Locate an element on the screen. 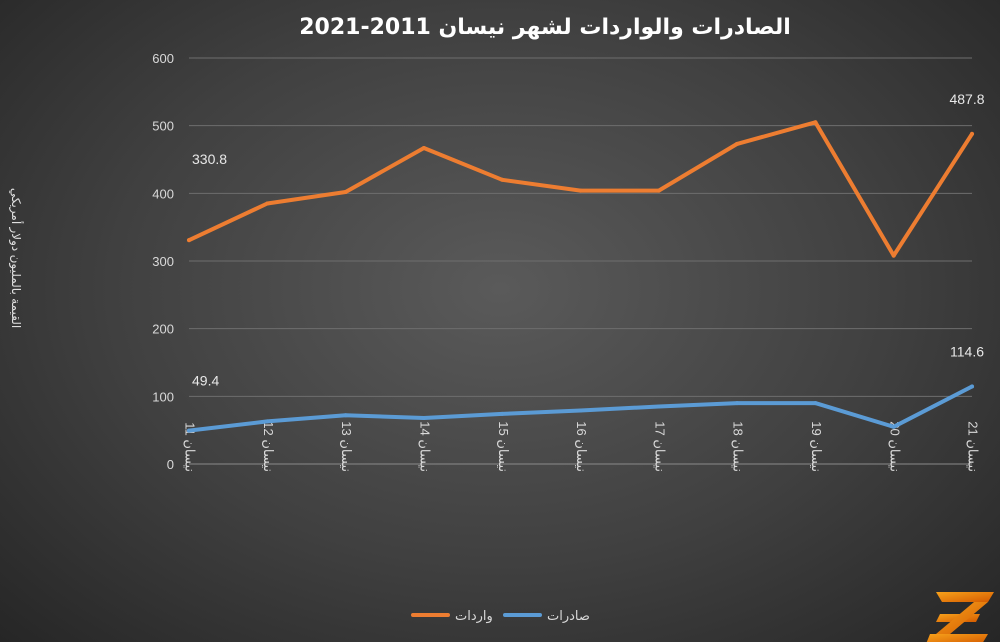 The height and width of the screenshot is (642, 1000). y-tick-label: 300 is located at coordinates (163, 261).